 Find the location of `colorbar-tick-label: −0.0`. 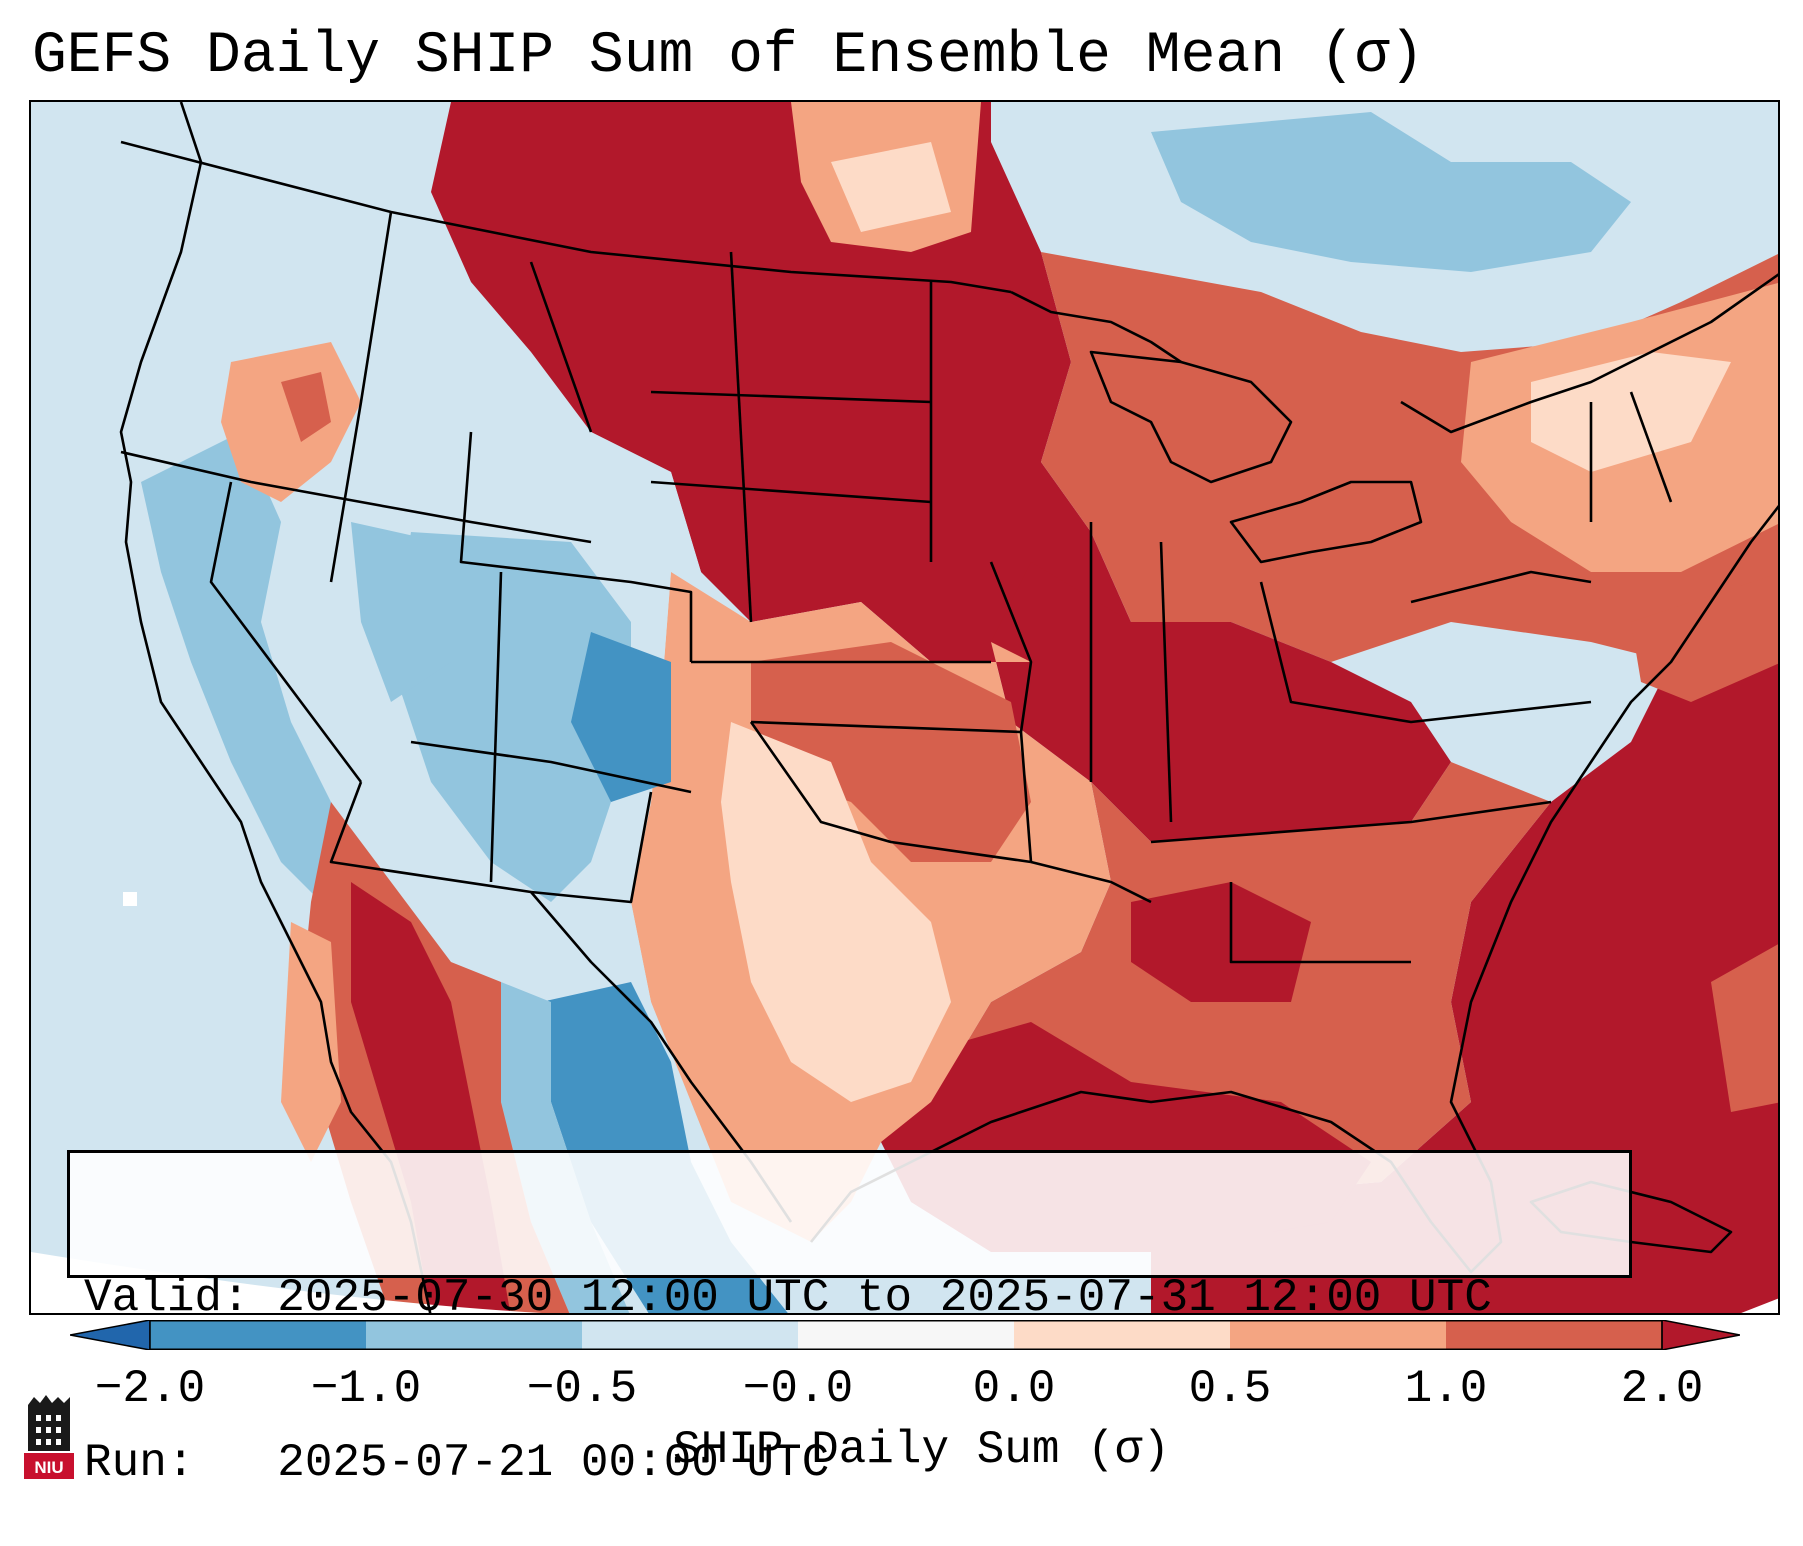

colorbar-tick-label: −0.0 is located at coordinates (798, 1389).